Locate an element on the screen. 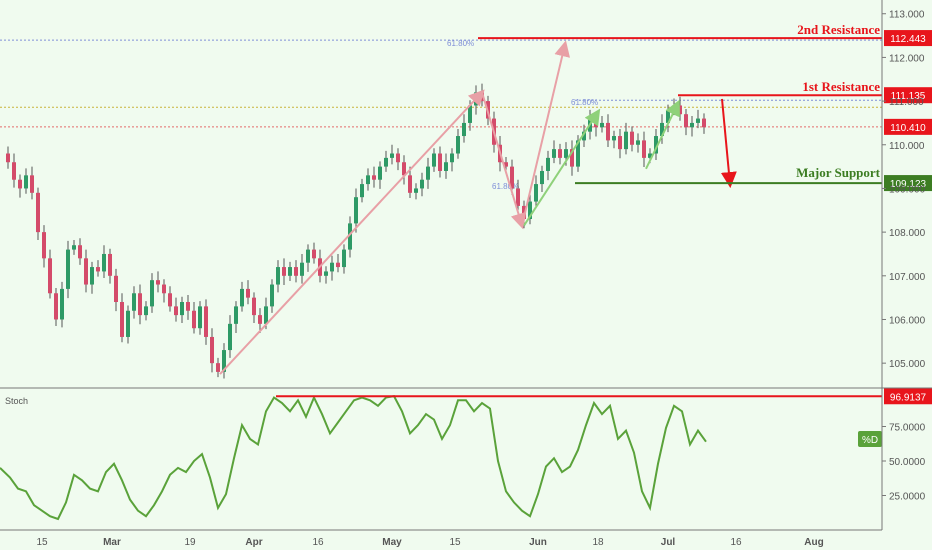  price-tick-label: 109.000 is located at coordinates (907, 189).